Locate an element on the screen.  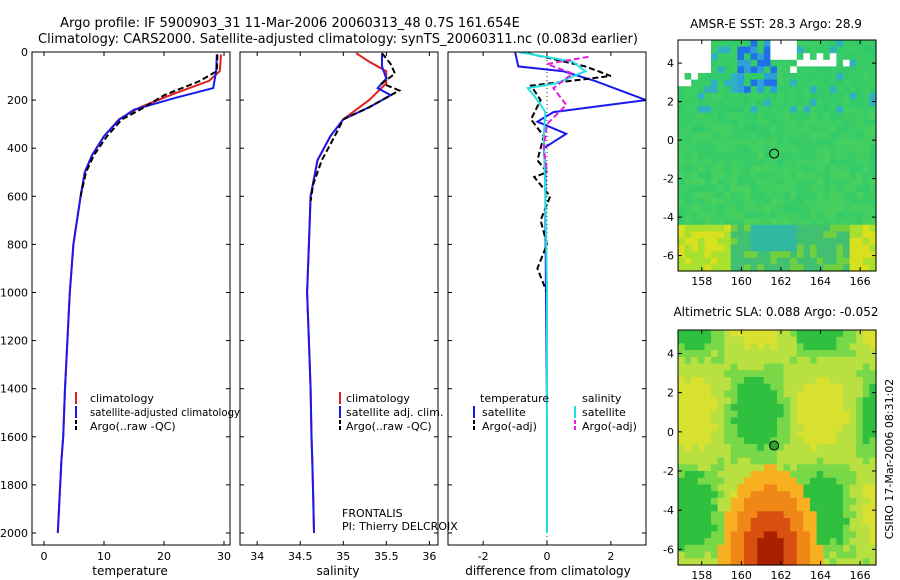
x-tick-label: 164 is located at coordinates (820, 574).